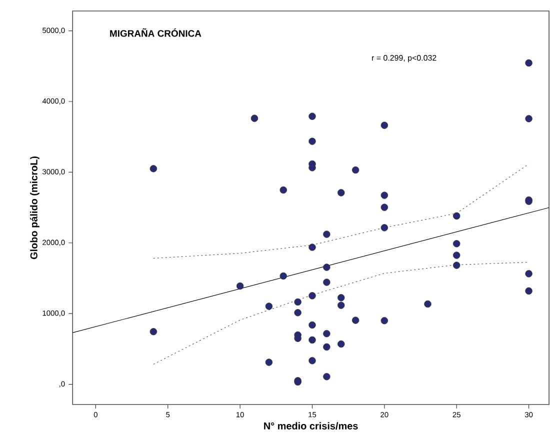 Image resolution: width=550 pixels, height=443 pixels. What do you see at coordinates (35, 208) in the screenshot?
I see `y-axis-title: Globo pálido (microL)` at bounding box center [35, 208].